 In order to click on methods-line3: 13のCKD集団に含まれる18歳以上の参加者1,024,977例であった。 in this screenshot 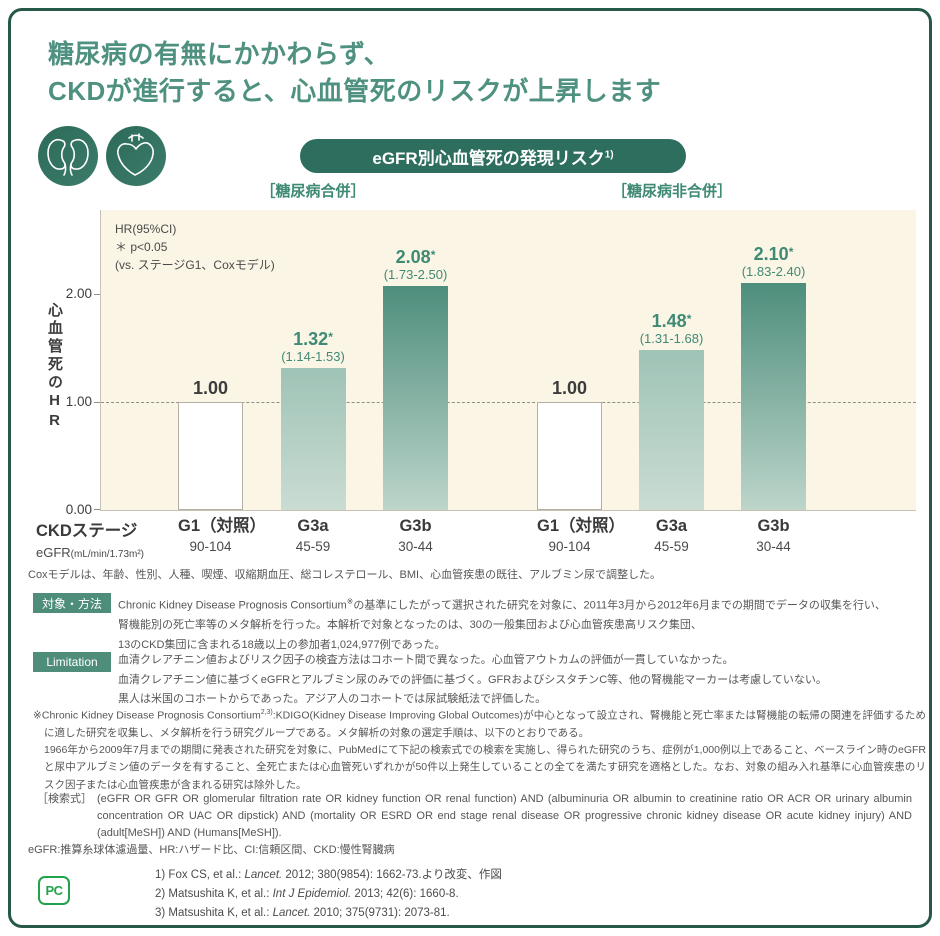, I will do `click(282, 644)`.